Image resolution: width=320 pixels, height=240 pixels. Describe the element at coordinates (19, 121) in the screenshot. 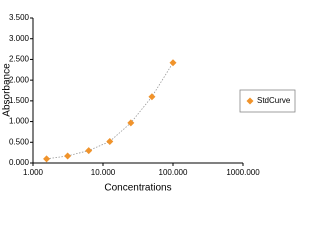

I see `y-tick-label: 1.000` at that location.